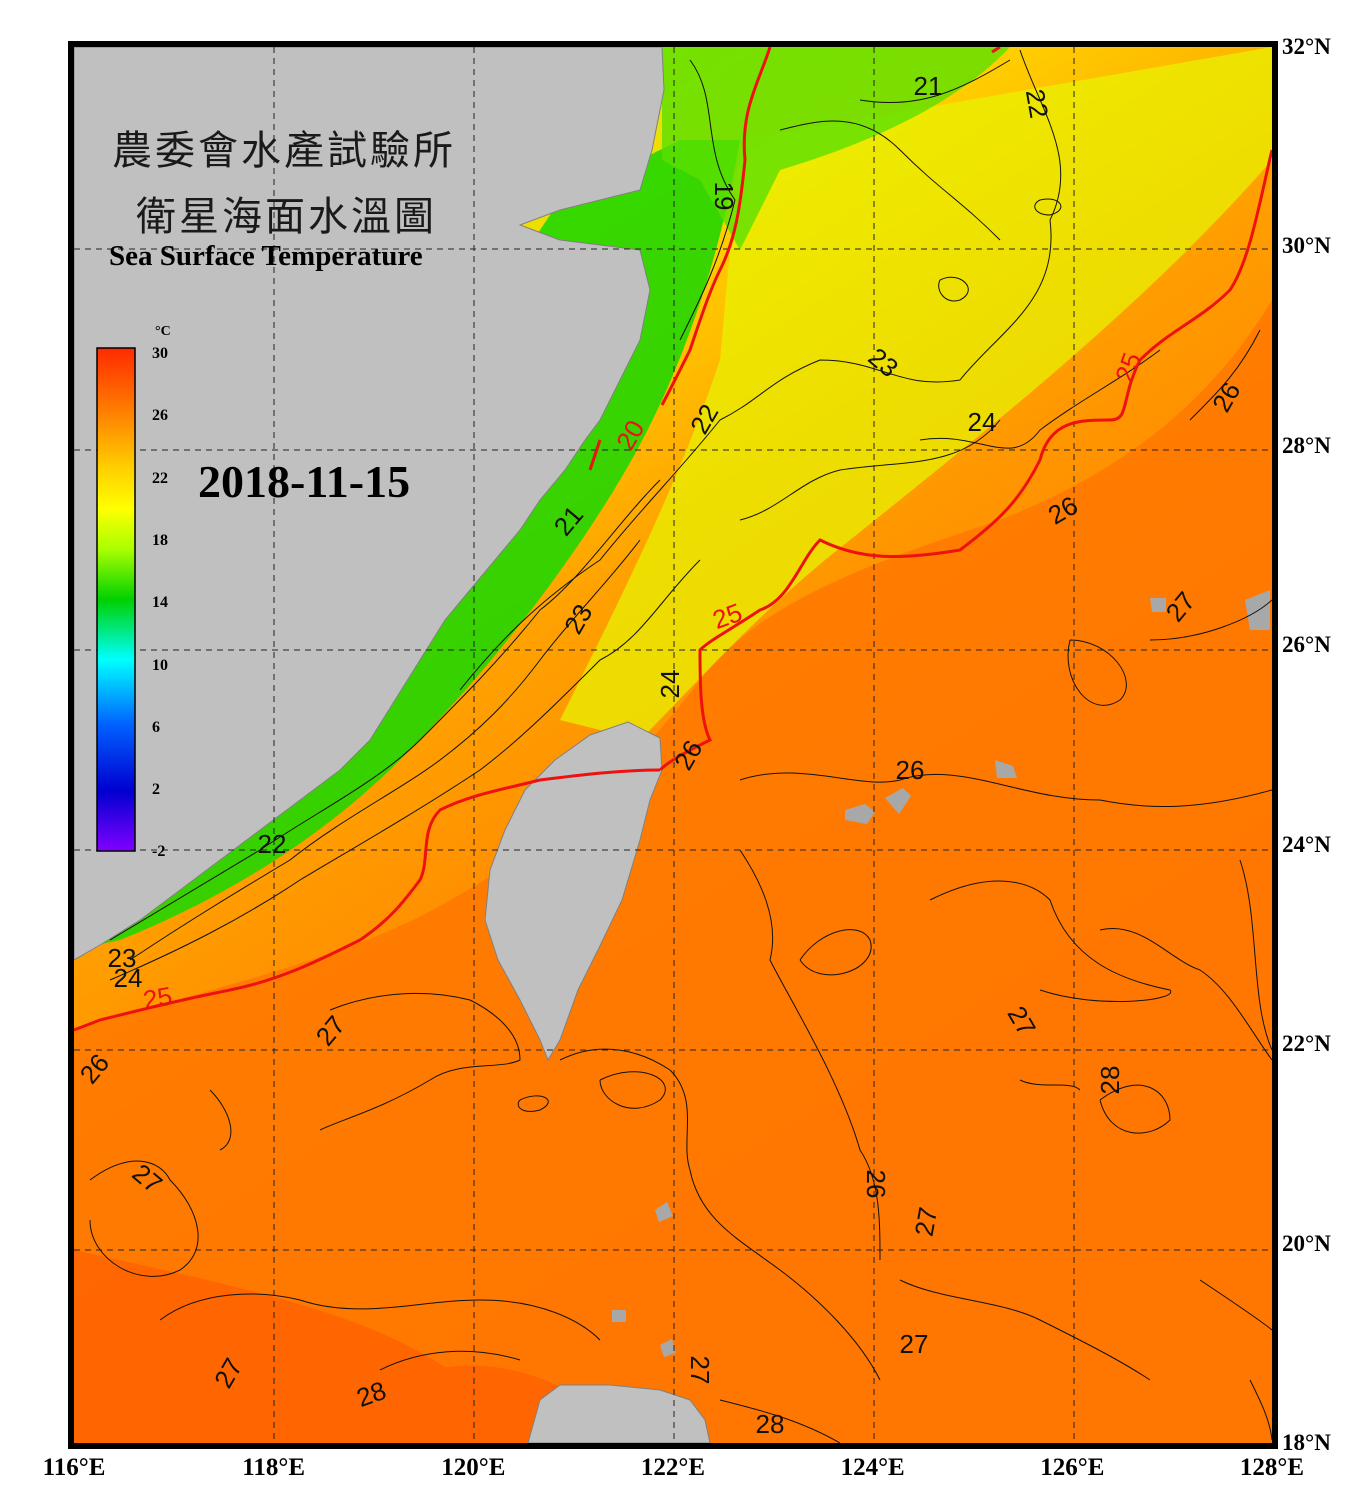 This screenshot has height=1500, width=1350. Describe the element at coordinates (619, 1413) in the screenshot. I see `luzon-island` at that location.